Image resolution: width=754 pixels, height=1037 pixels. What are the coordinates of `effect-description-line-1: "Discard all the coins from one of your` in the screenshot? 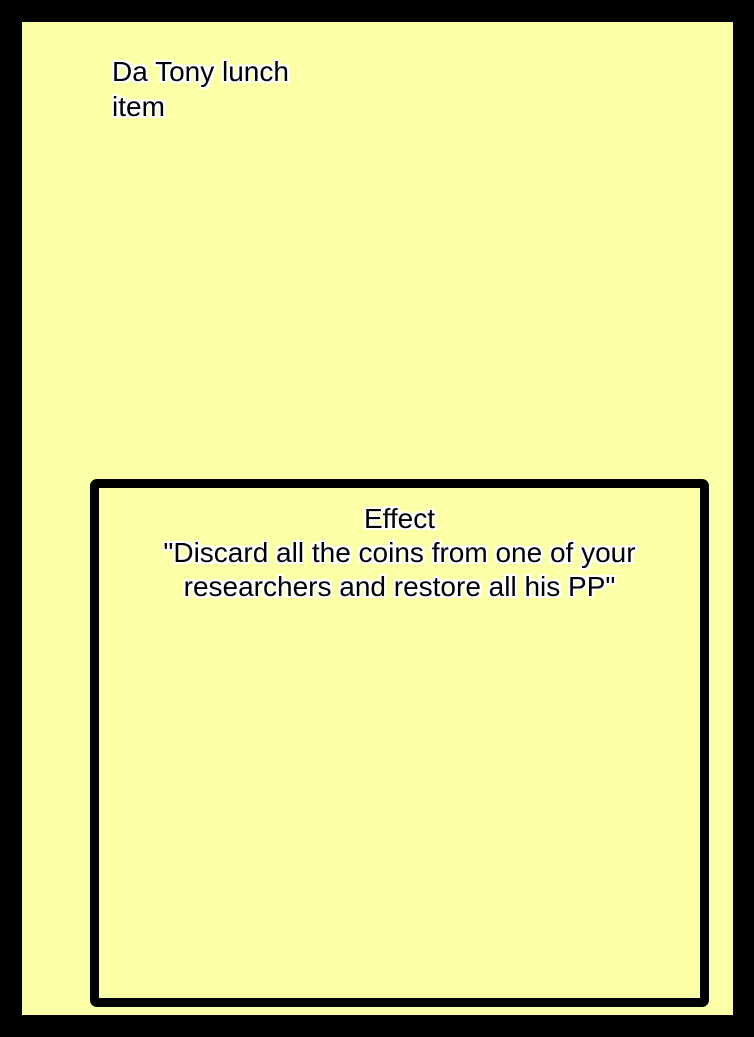 It's located at (399, 552).